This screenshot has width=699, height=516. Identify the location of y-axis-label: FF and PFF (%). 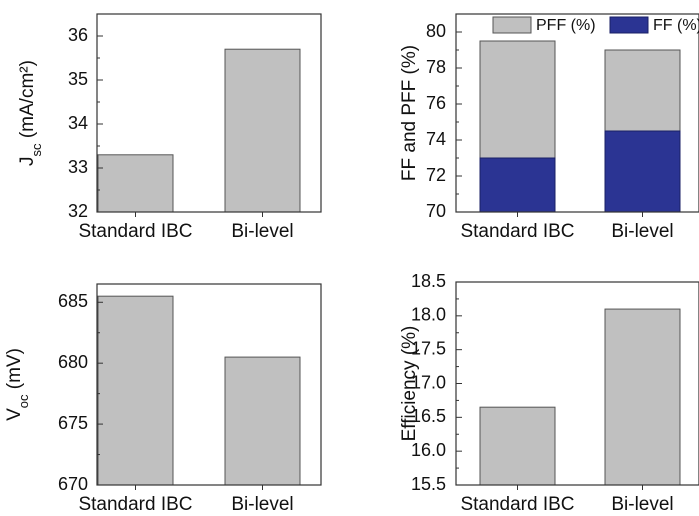
(409, 113).